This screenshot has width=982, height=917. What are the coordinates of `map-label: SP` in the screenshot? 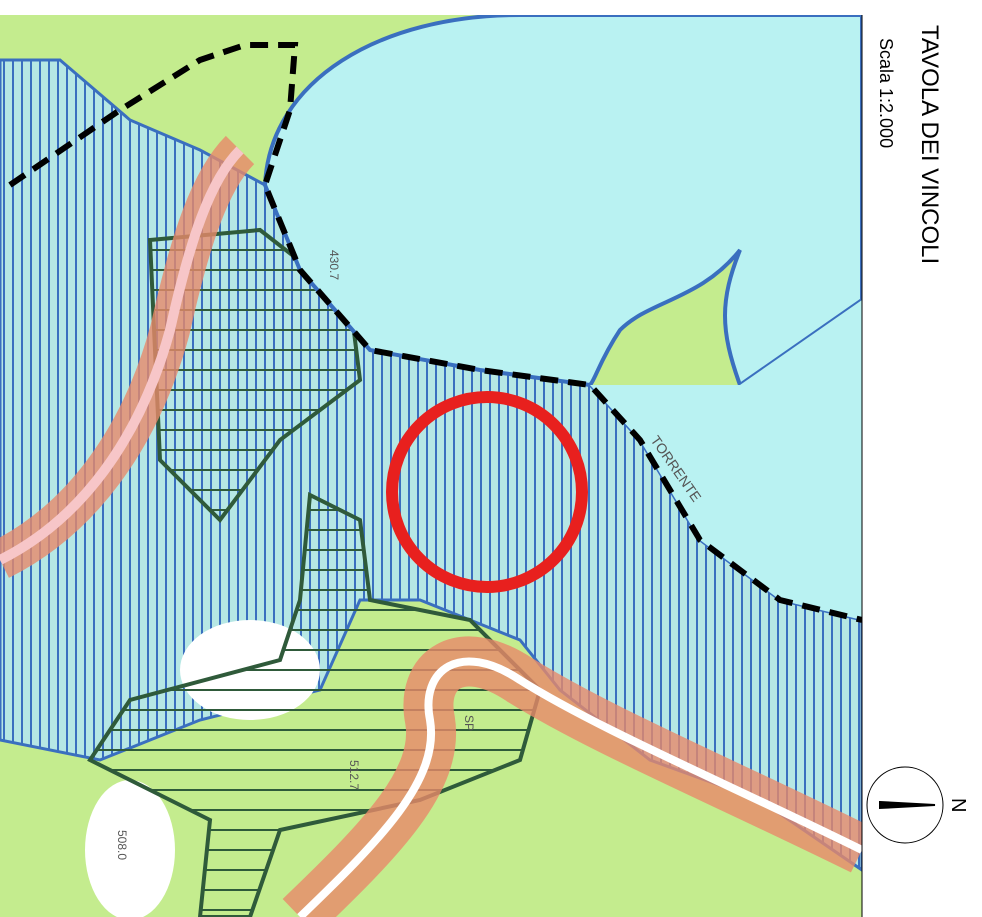 It's located at (469, 723).